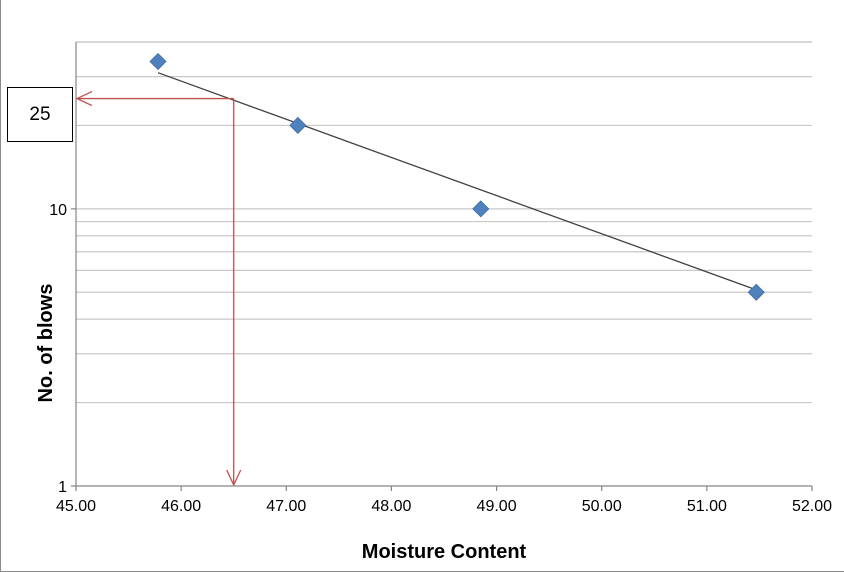 This screenshot has height=572, width=844. I want to click on horizontal-arrow-head, so click(84, 98).